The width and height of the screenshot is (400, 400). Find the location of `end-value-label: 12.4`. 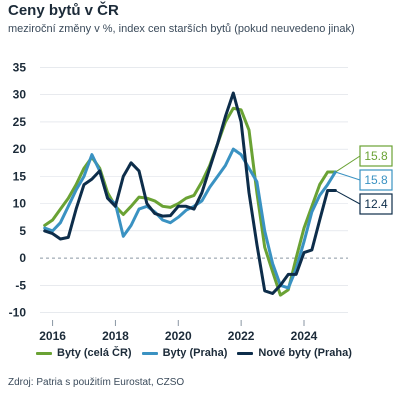

end-value-label: 12.4 is located at coordinates (376, 204).